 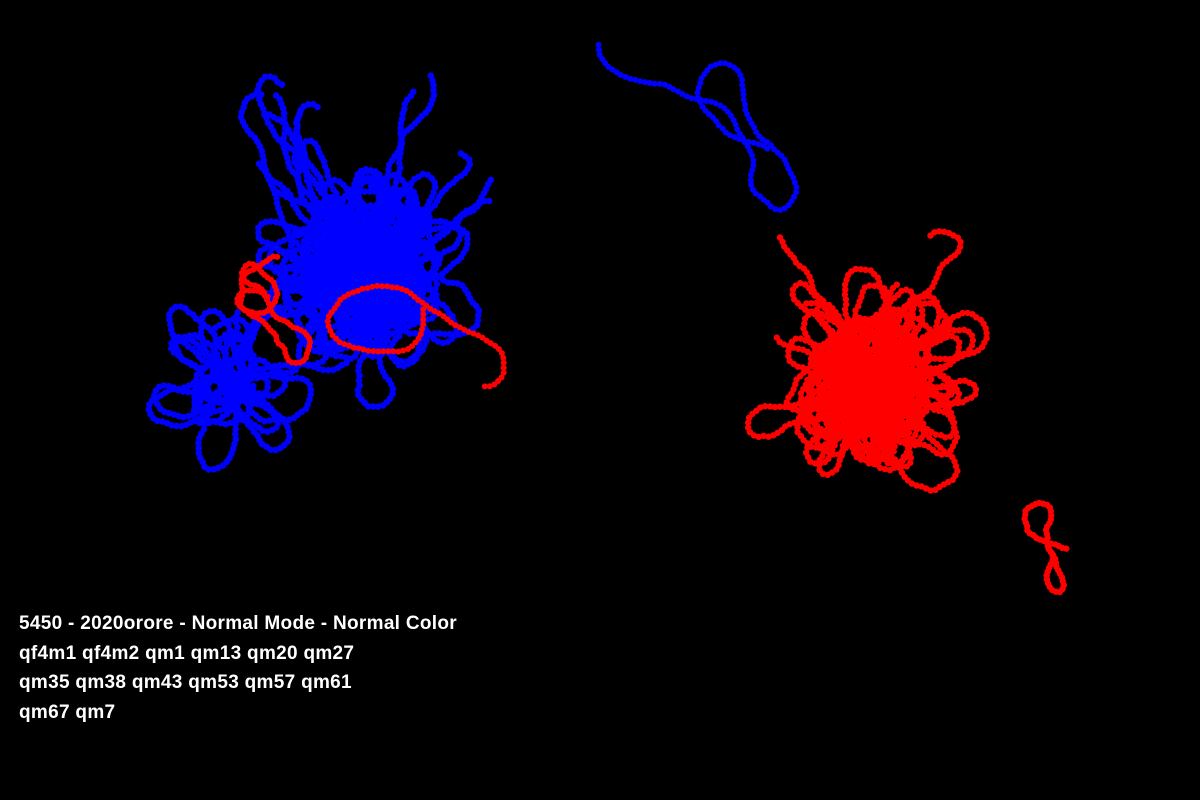 I want to click on caption-ids-line-3: qm67 qm7, so click(x=67, y=712).